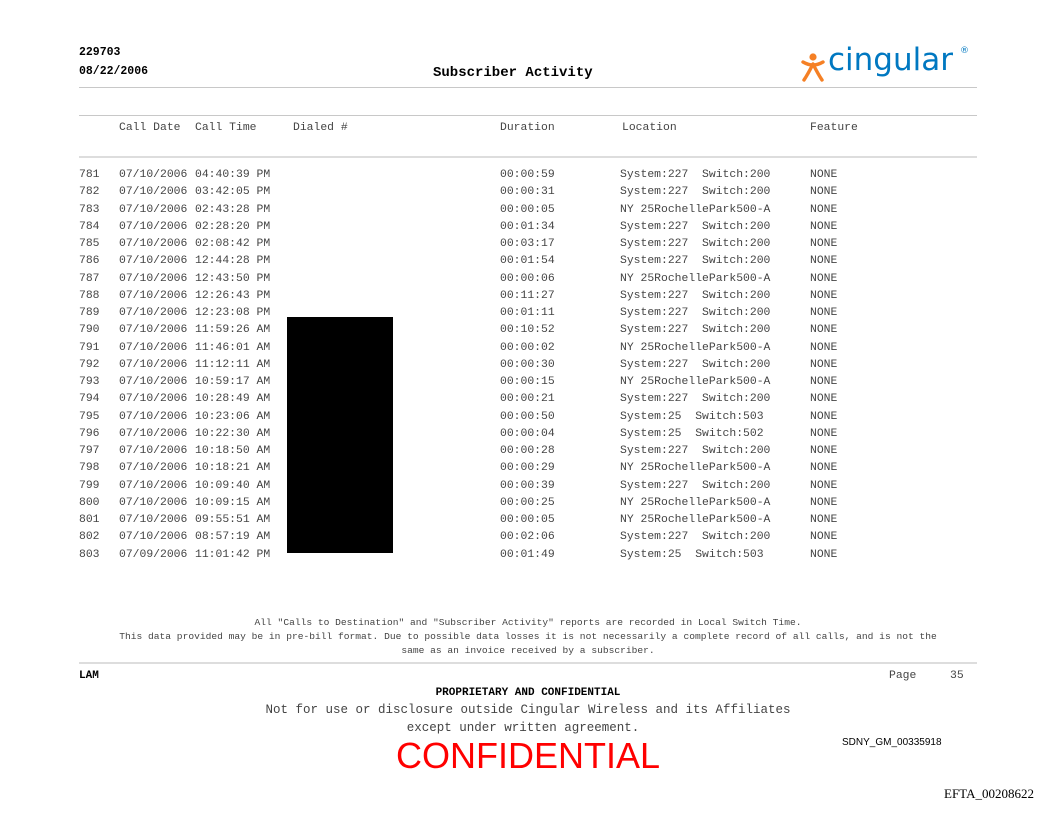 This screenshot has width=1056, height=816. What do you see at coordinates (233, 295) in the screenshot?
I see `cell-time: 12:26:43 PM` at bounding box center [233, 295].